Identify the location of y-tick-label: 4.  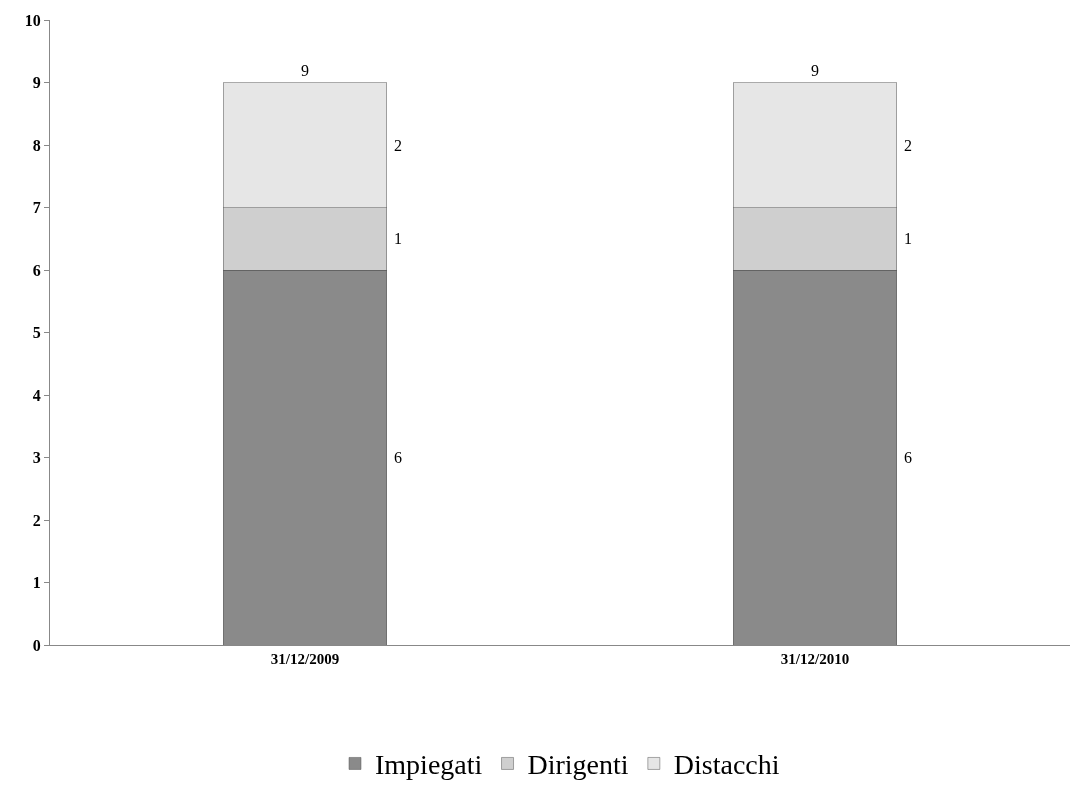
(36, 395).